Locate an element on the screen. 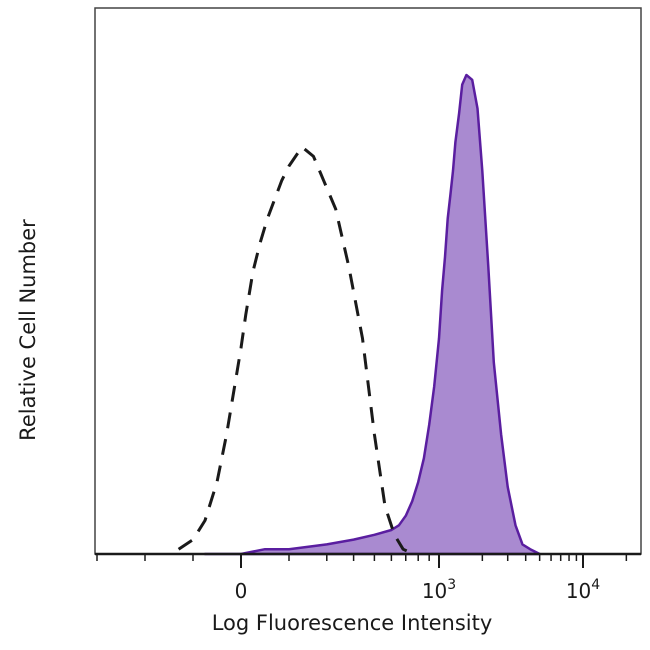 The width and height of the screenshot is (650, 650). x-tick-label: 10⁴ is located at coordinates (583, 590).